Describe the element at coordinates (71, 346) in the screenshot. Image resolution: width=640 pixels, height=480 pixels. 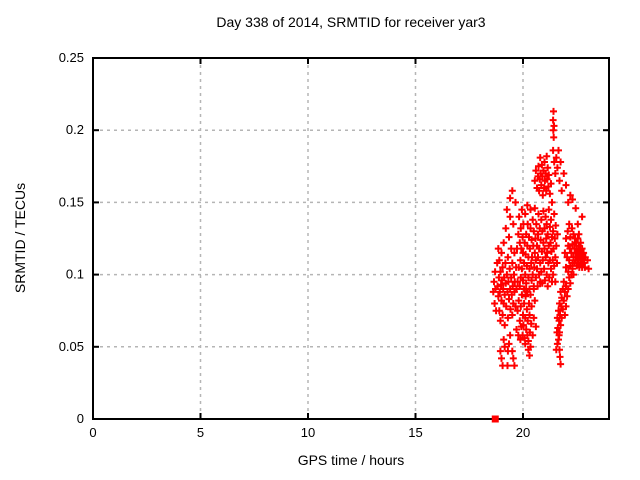
I see `y-tick-label: 0.05` at that location.